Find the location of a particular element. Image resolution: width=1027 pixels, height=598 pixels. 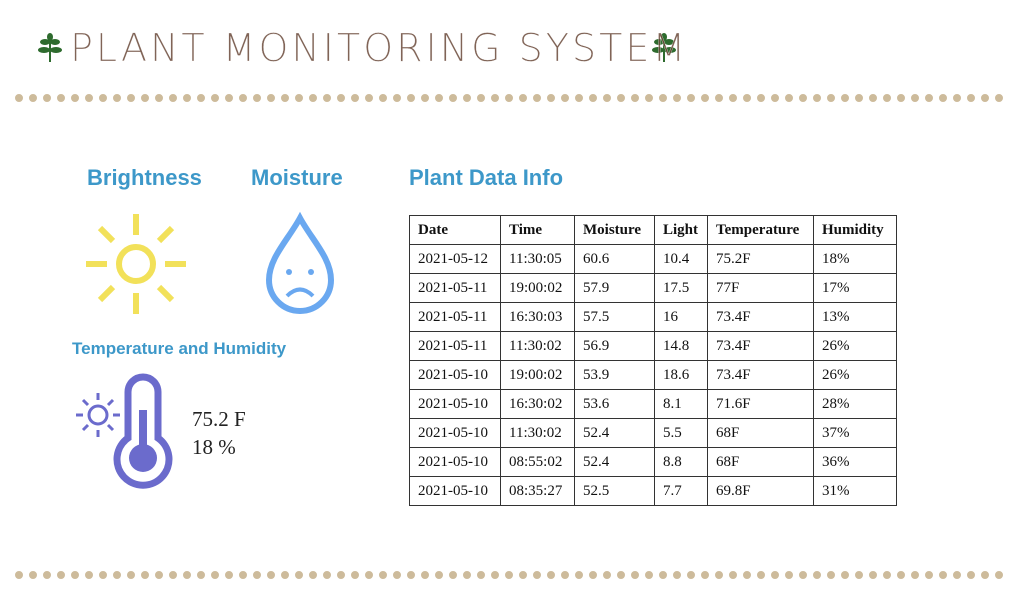

table-row: 2021-05-12 11:30:05 60.6 10.4 75.2F 18% is located at coordinates (653, 259).